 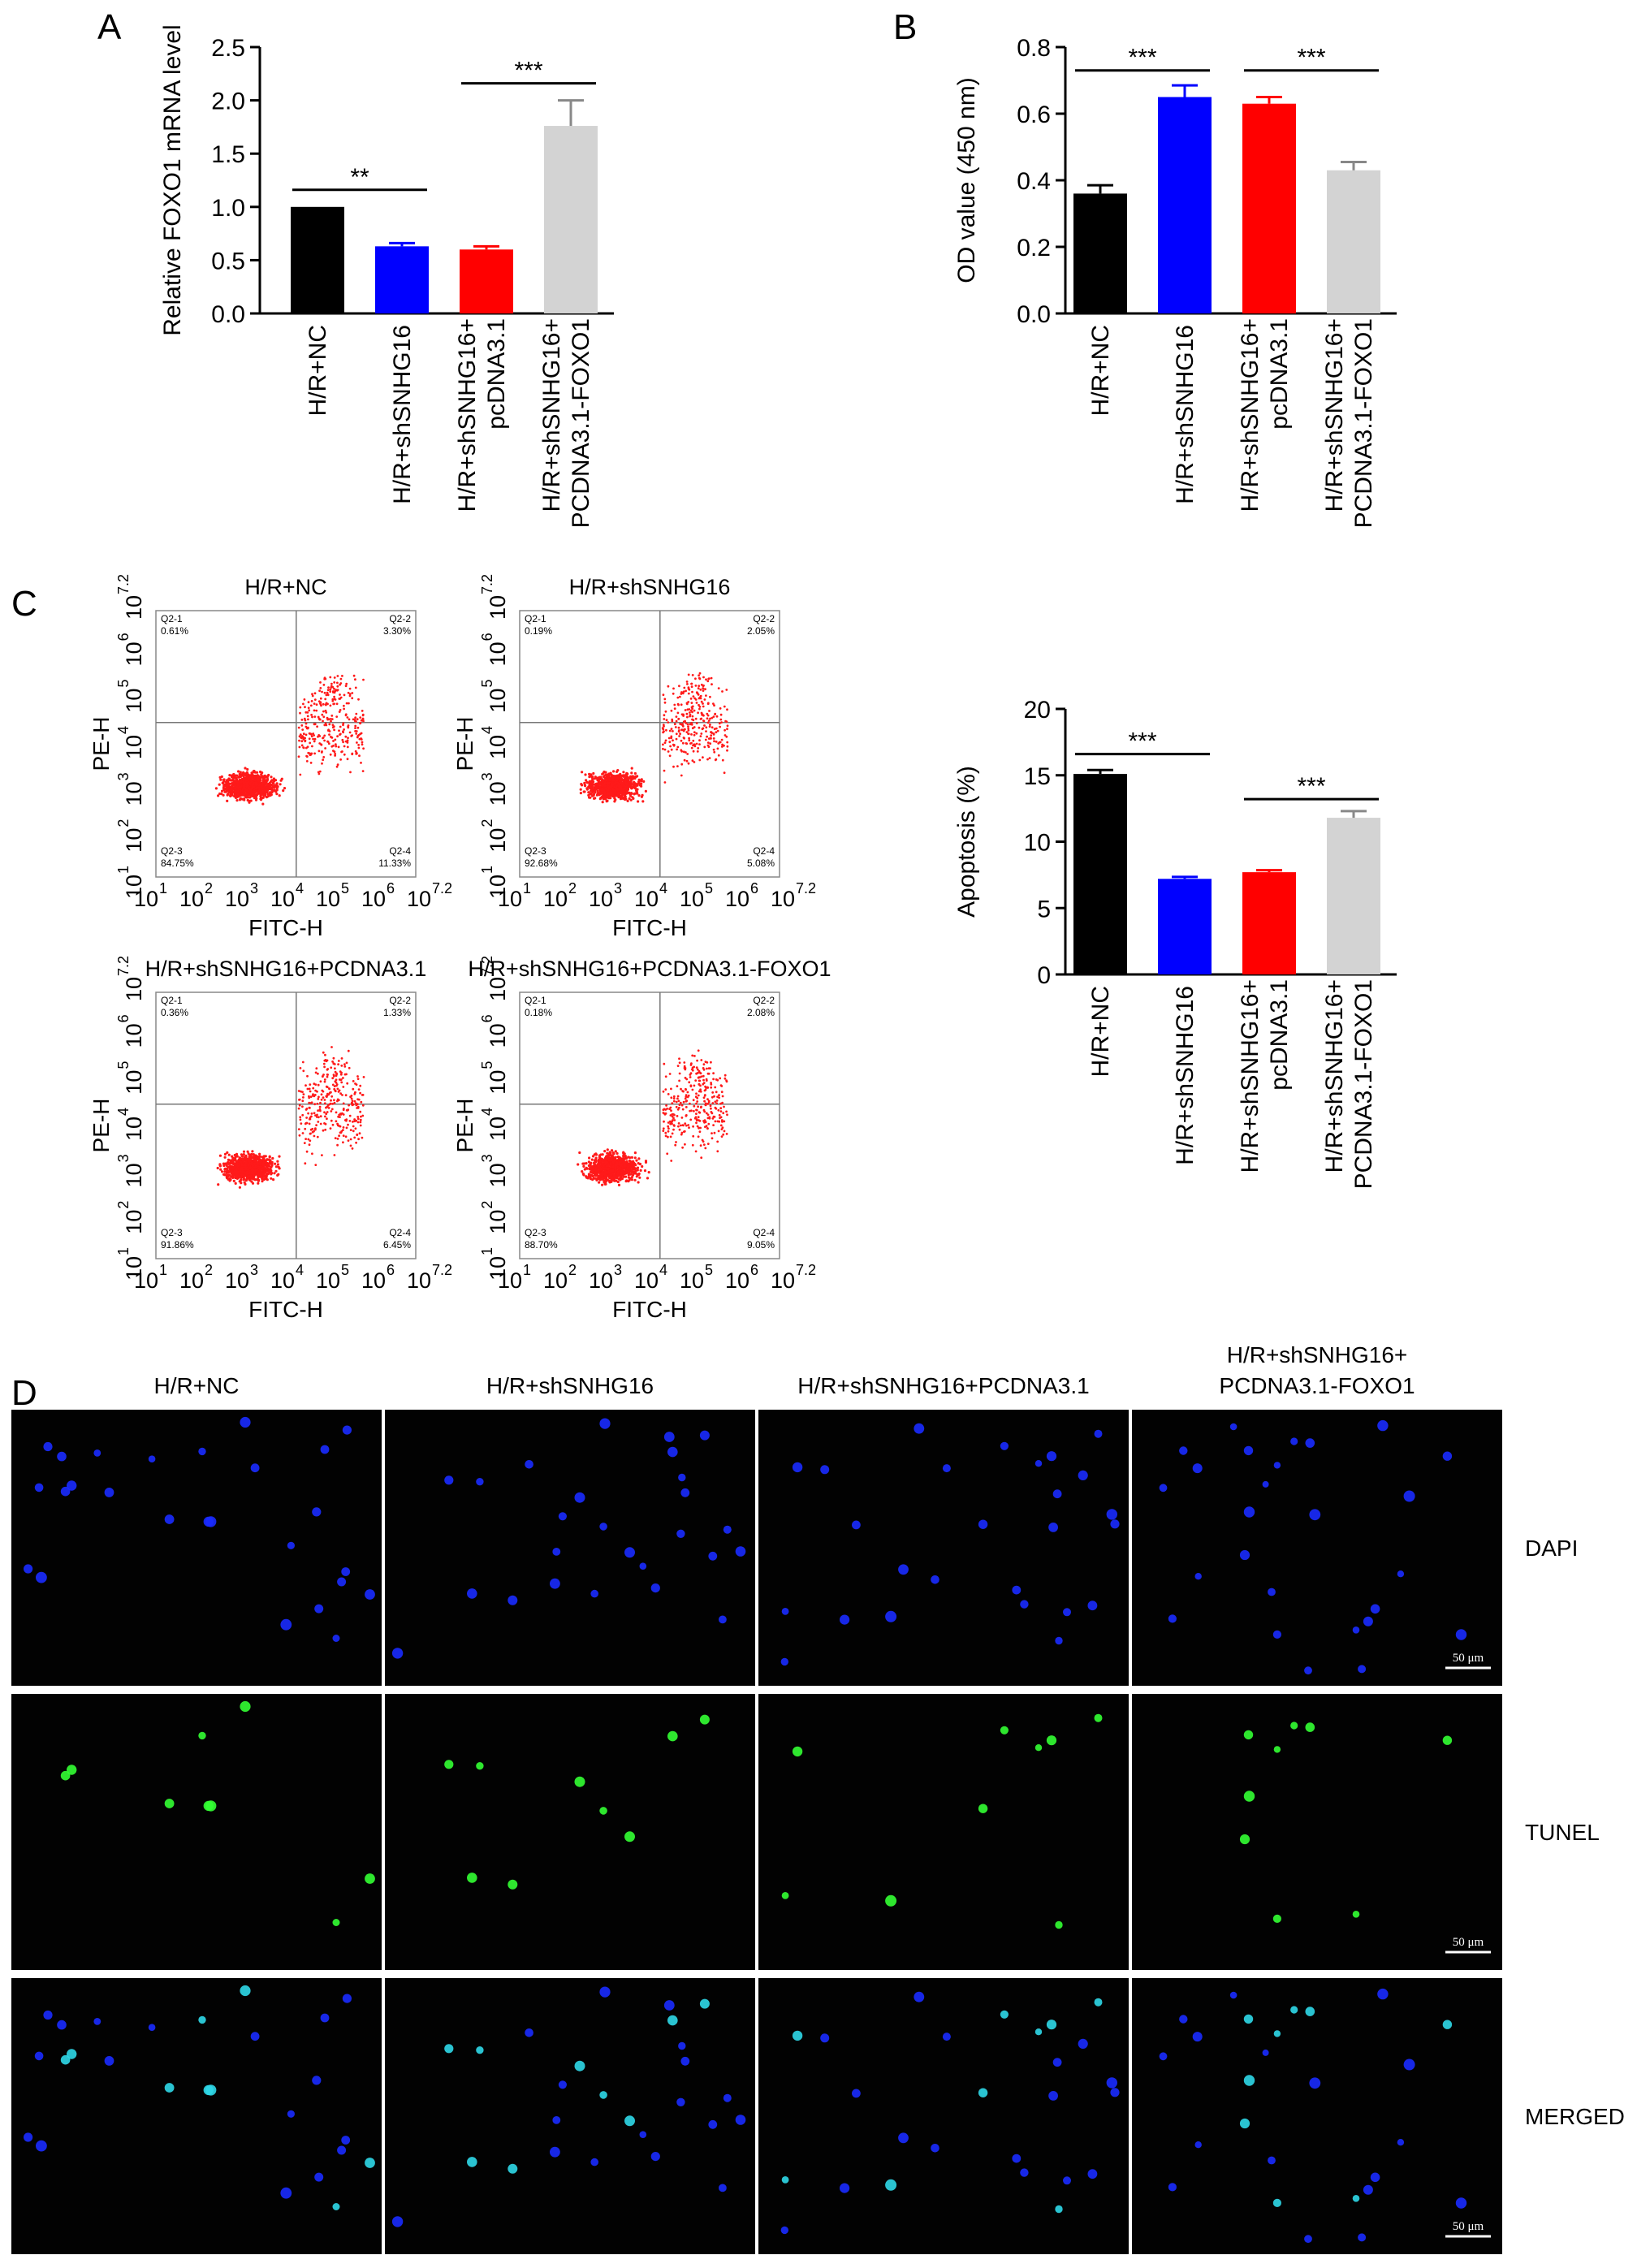 I want to click on y-tick-label: 10, so click(x=134, y=607).